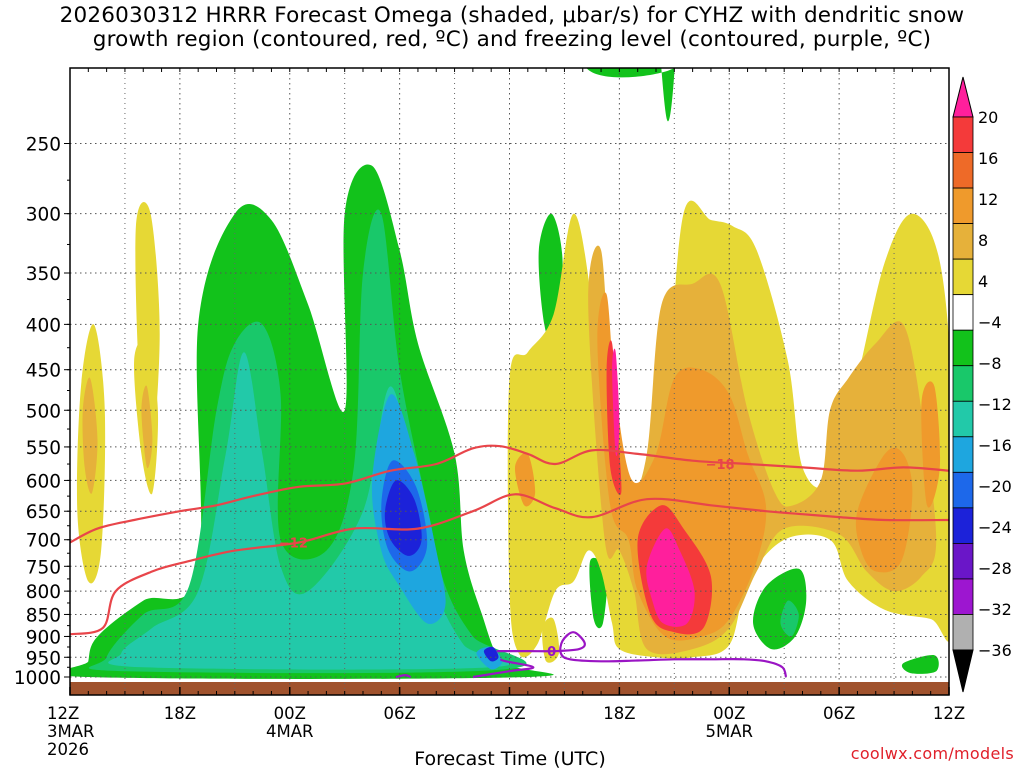 The height and width of the screenshot is (768, 1024). Describe the element at coordinates (509, 758) in the screenshot. I see `x-axis-title: Forecast Time (UTC)` at that location.